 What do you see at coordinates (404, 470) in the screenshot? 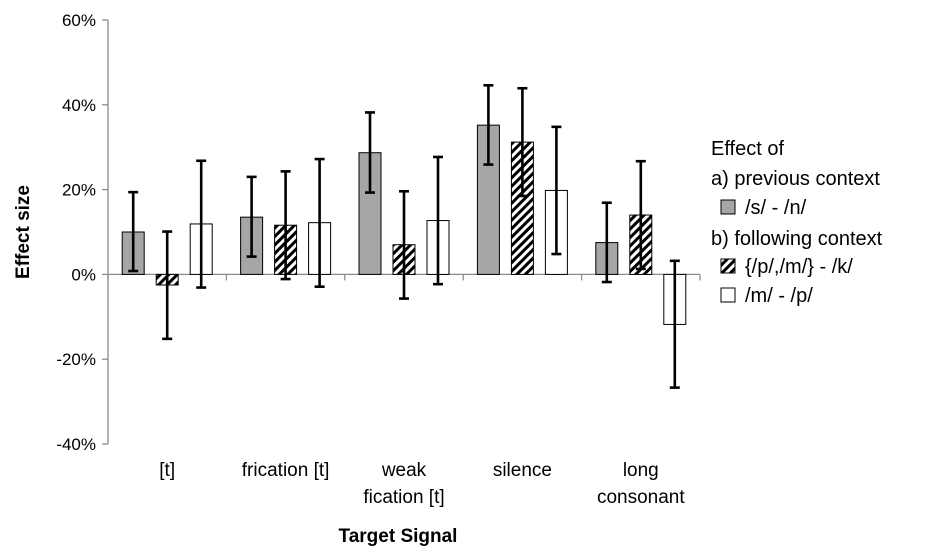
I see `x-category-label: weak` at bounding box center [404, 470].